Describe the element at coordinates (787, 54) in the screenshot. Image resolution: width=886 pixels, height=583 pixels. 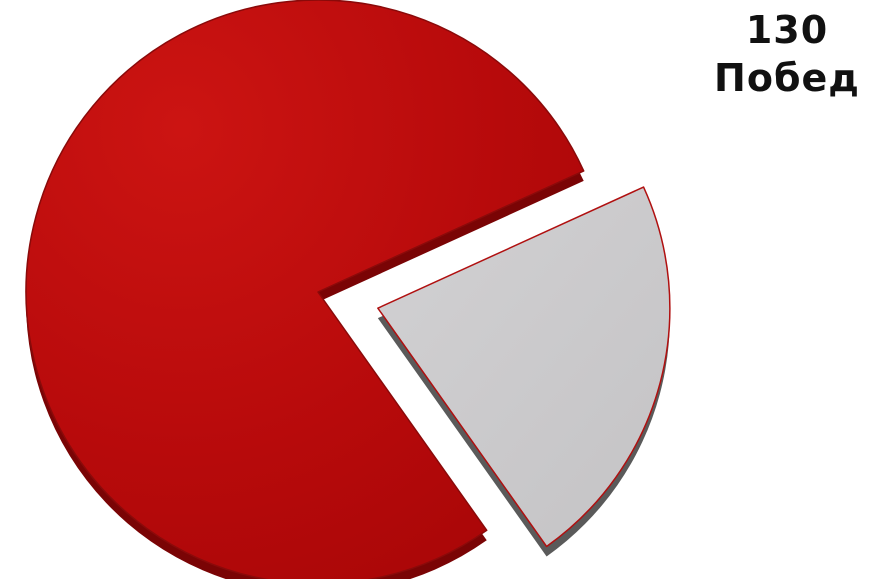
I see `wins-annotation: 130 Побед` at that location.